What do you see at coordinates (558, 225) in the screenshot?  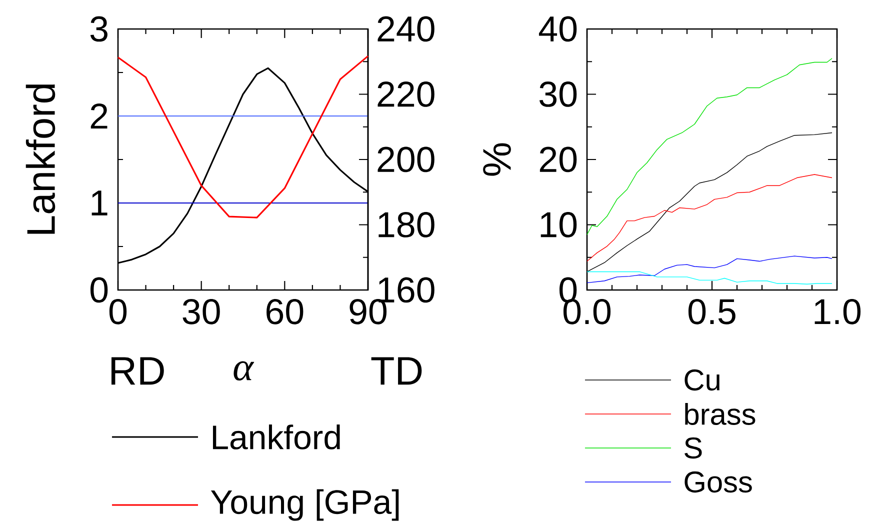 I see `y-tick-label: 10` at bounding box center [558, 225].